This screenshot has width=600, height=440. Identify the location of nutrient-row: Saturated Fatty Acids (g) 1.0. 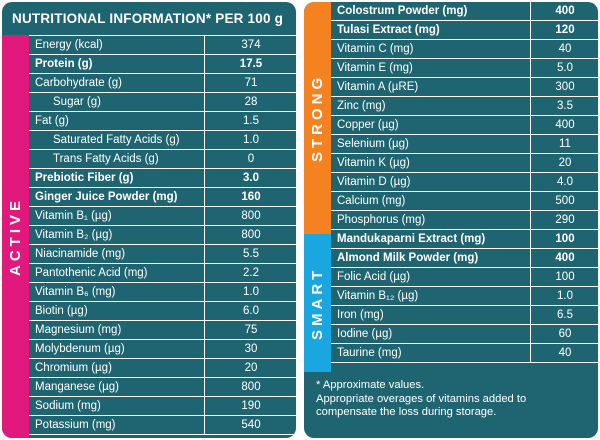
(162, 140).